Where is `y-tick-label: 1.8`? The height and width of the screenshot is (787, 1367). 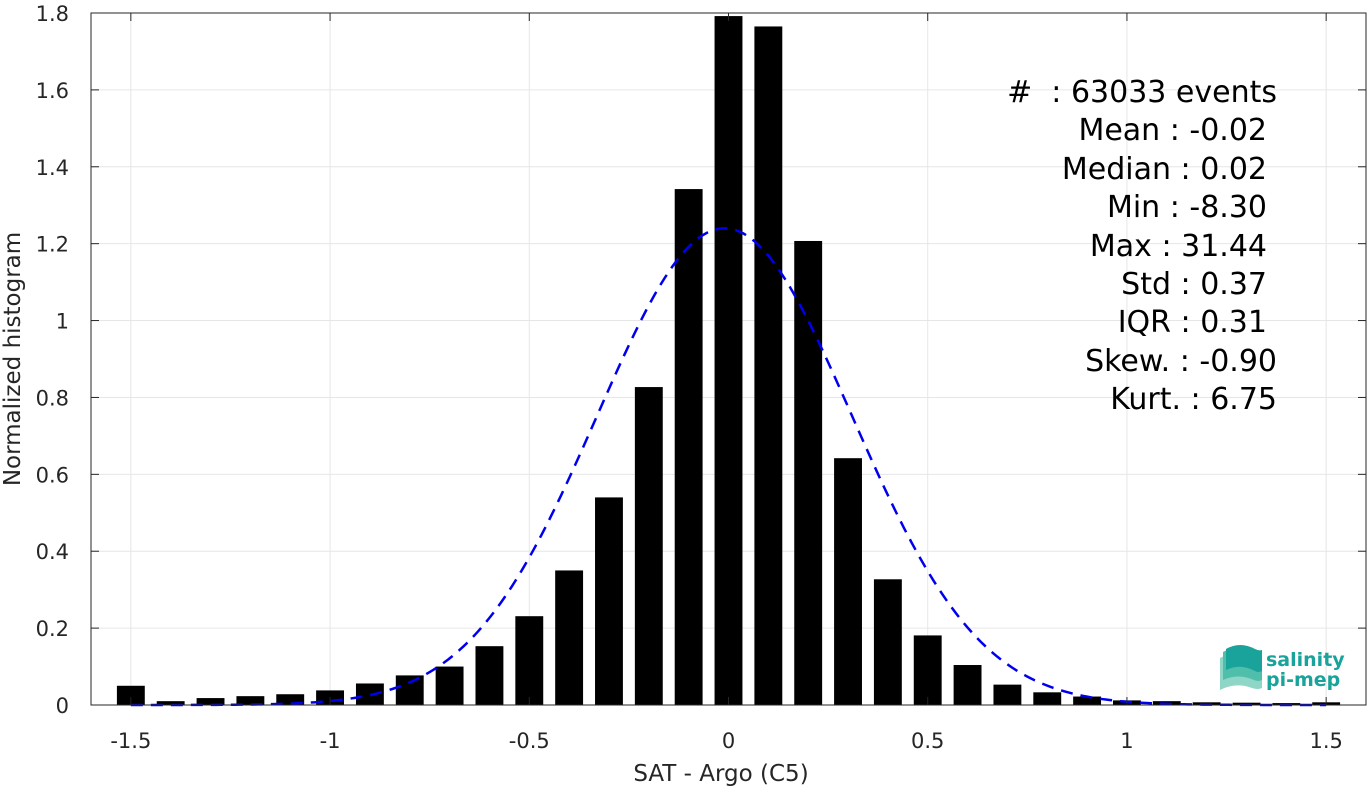 y-tick-label: 1.8 is located at coordinates (52, 14).